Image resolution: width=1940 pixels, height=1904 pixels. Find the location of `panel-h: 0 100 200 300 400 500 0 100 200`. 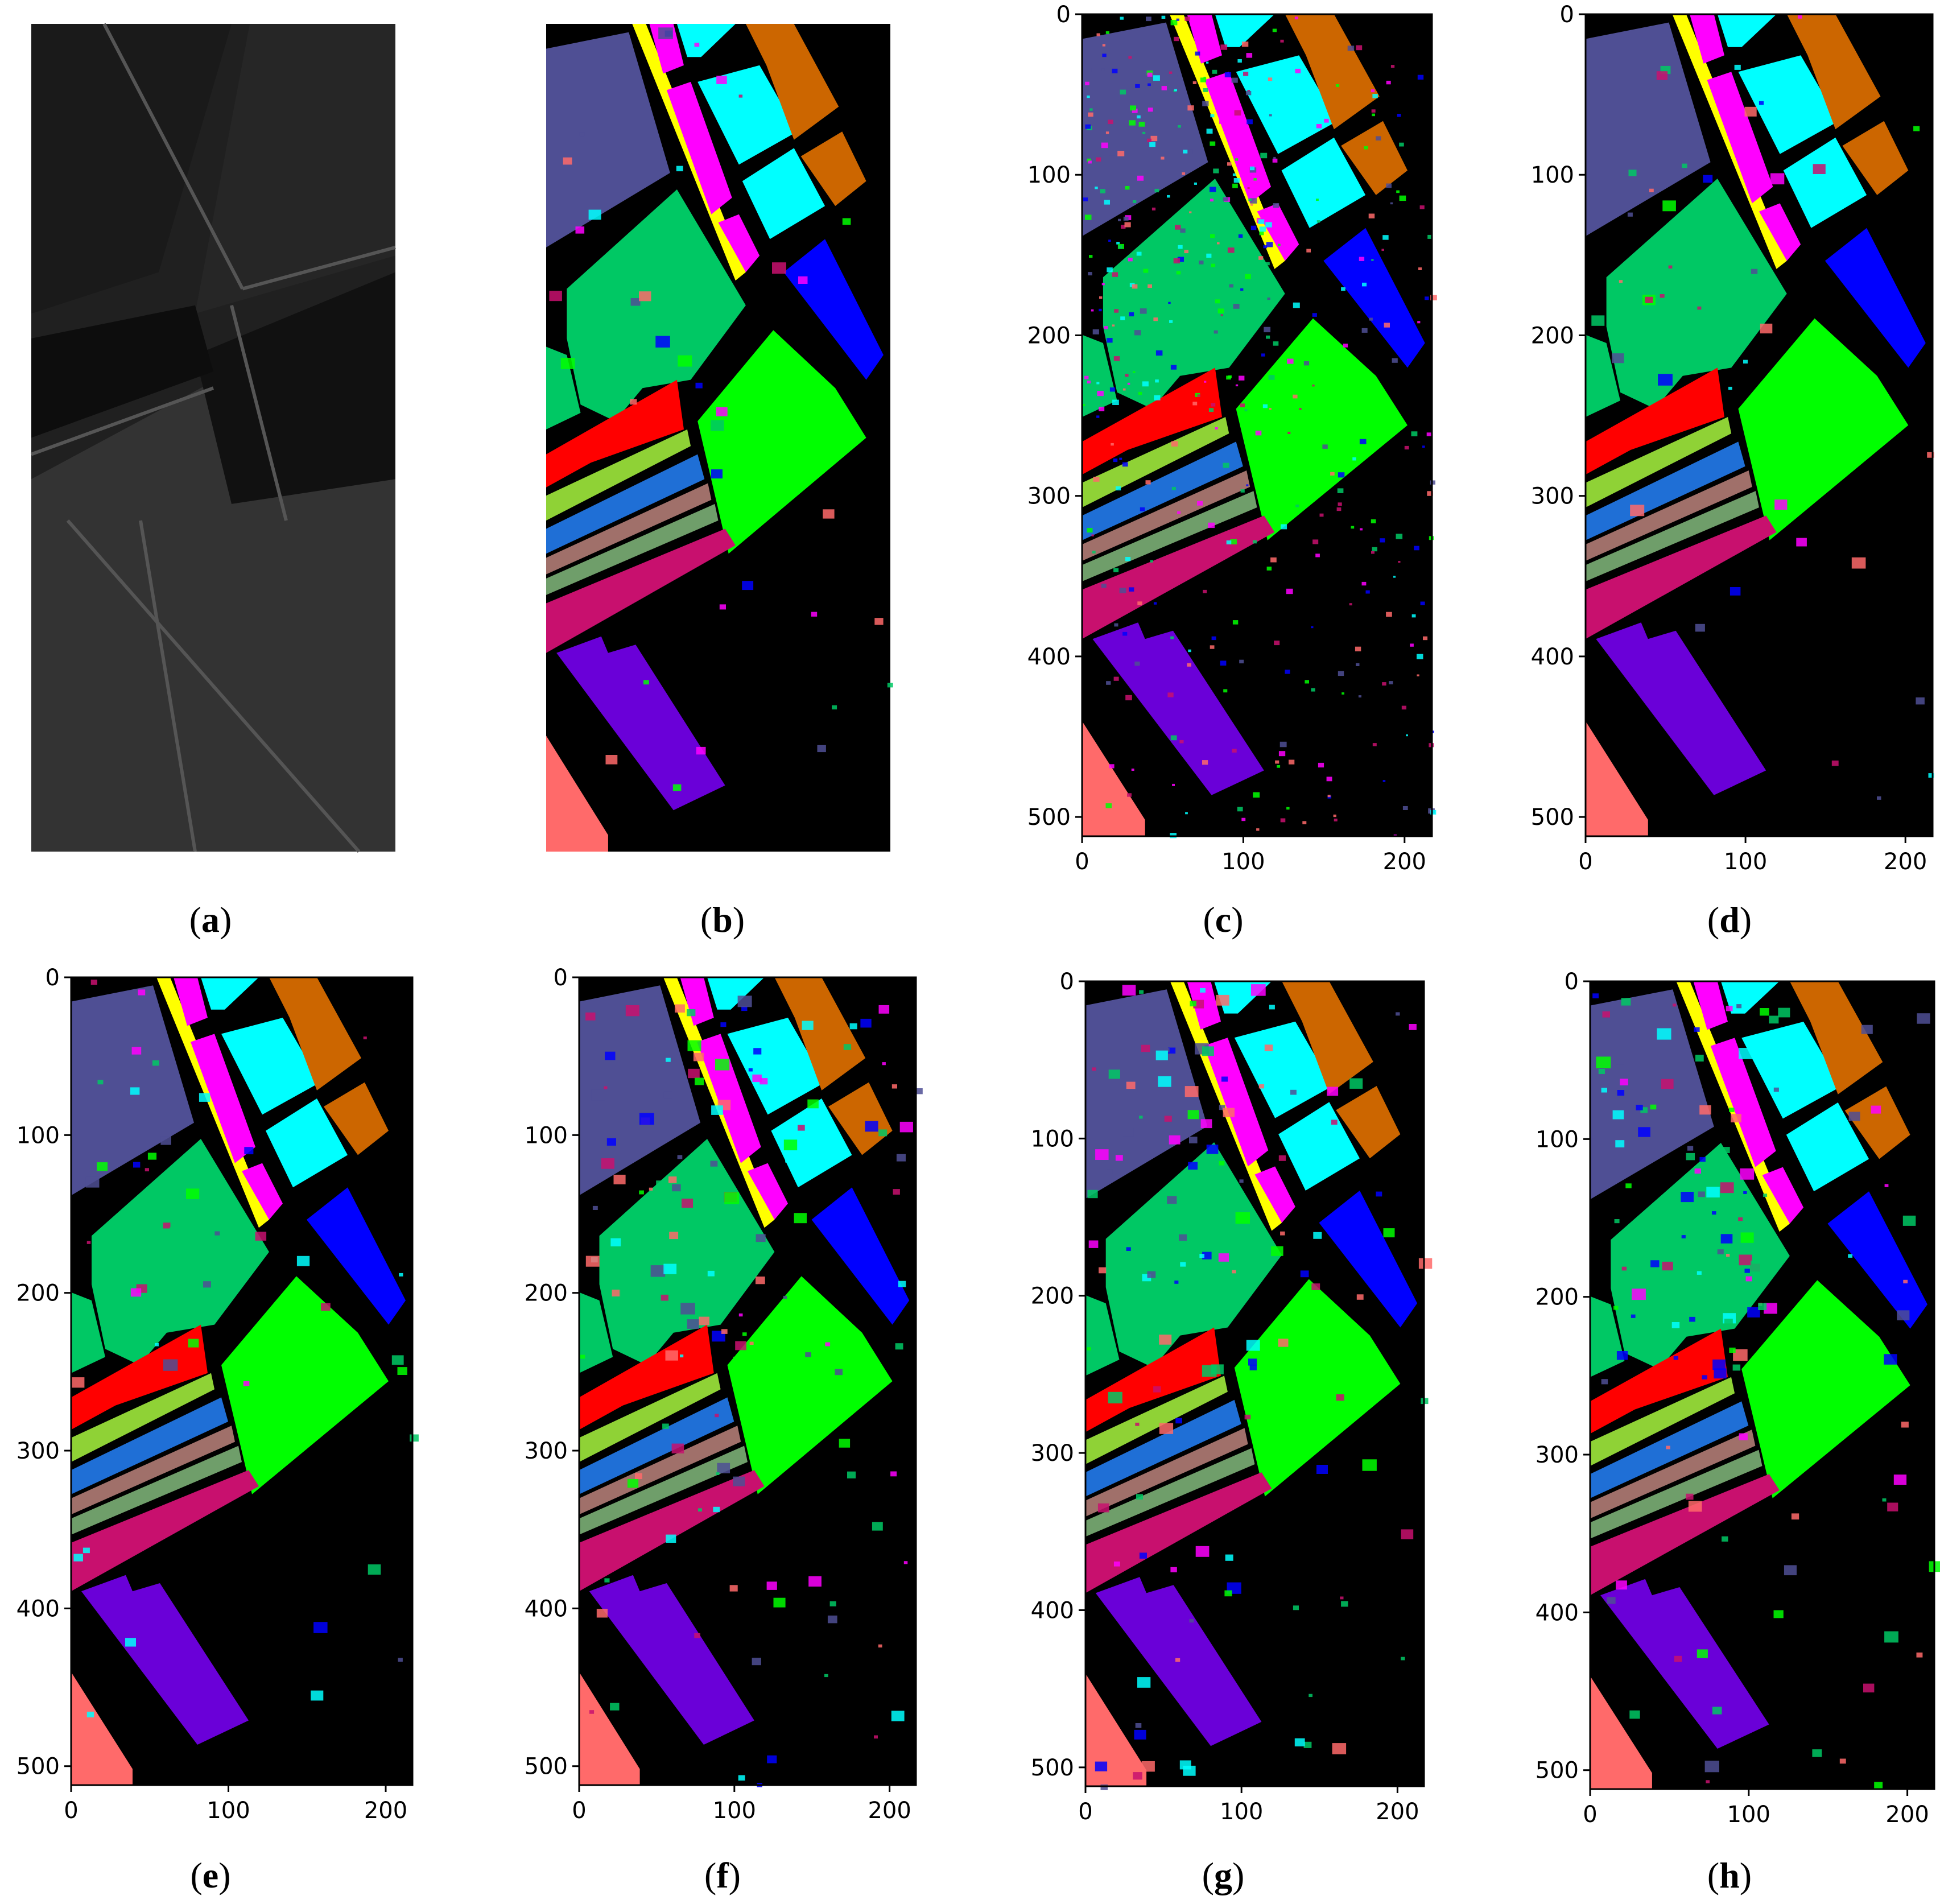

panel-h: 0 100 200 300 400 500 0 100 200 is located at coordinates (1738, 1398).